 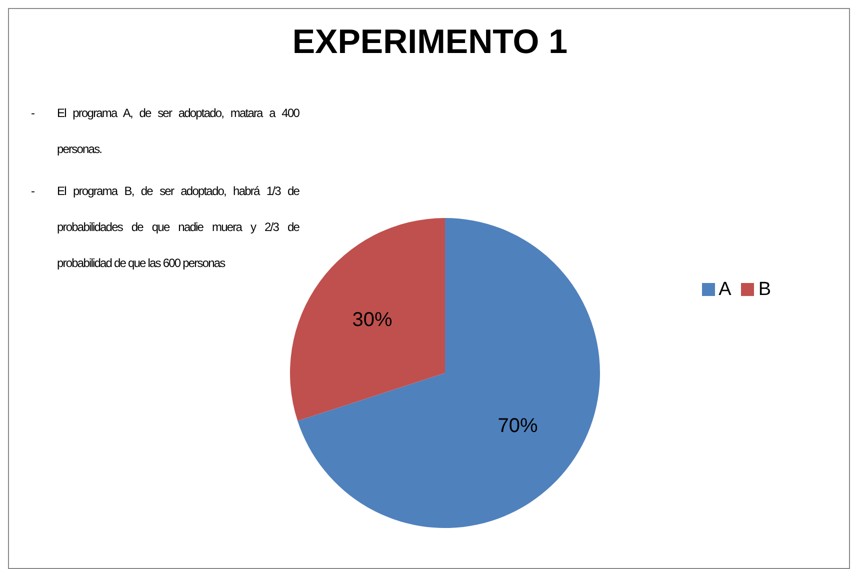 What do you see at coordinates (518, 425) in the screenshot?
I see `data-label: 70%` at bounding box center [518, 425].